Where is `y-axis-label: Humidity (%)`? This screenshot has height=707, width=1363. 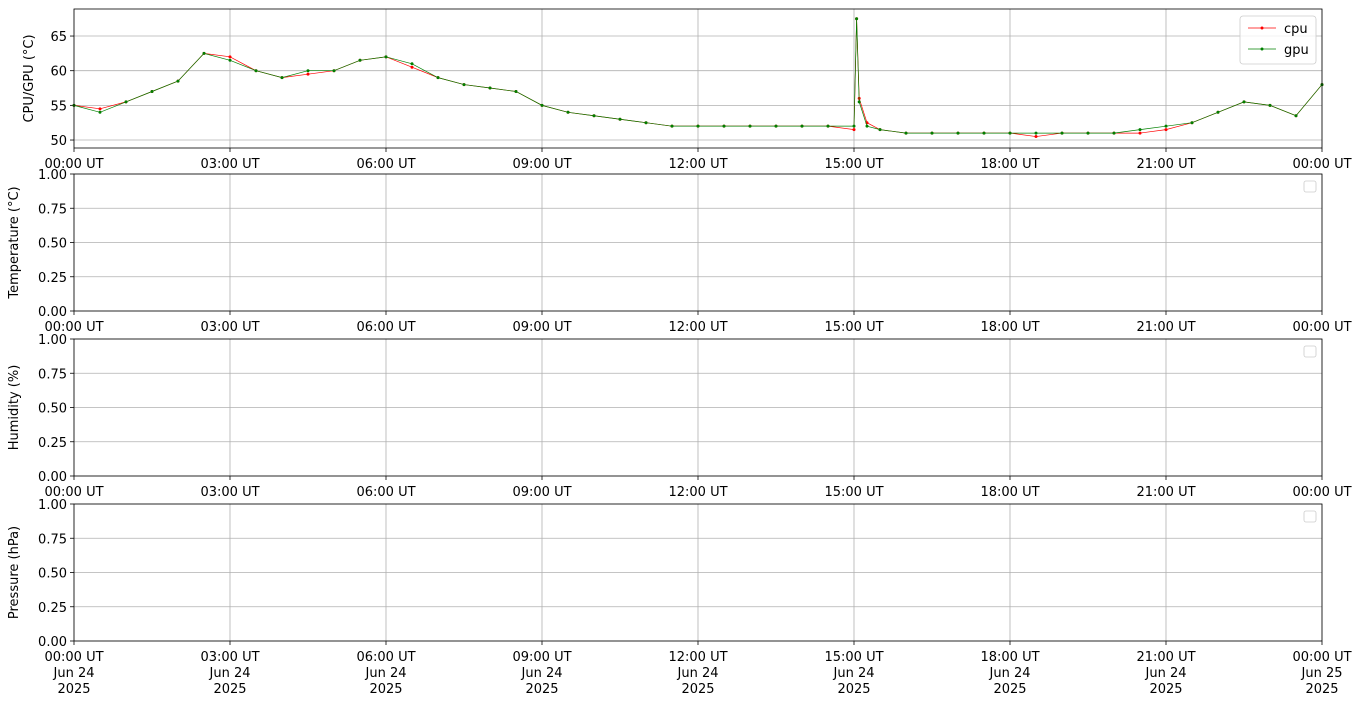 y-axis-label: Humidity (%) is located at coordinates (14, 408).